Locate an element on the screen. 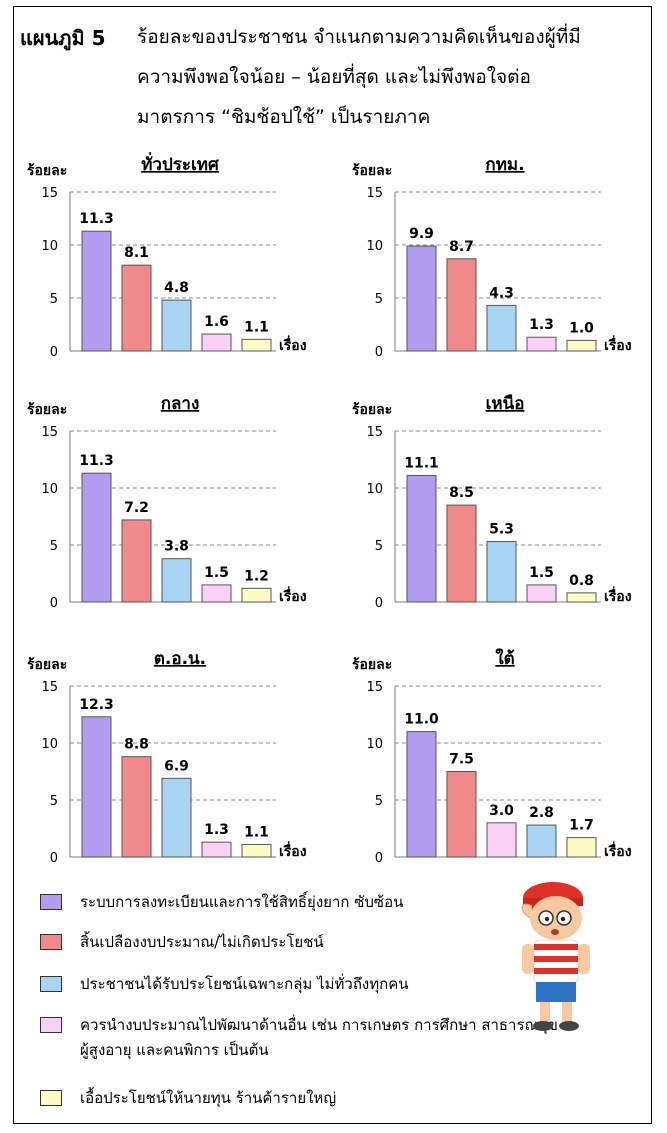 The image size is (667, 1133). chart-5-title: ต.อ.น. is located at coordinates (180, 659).